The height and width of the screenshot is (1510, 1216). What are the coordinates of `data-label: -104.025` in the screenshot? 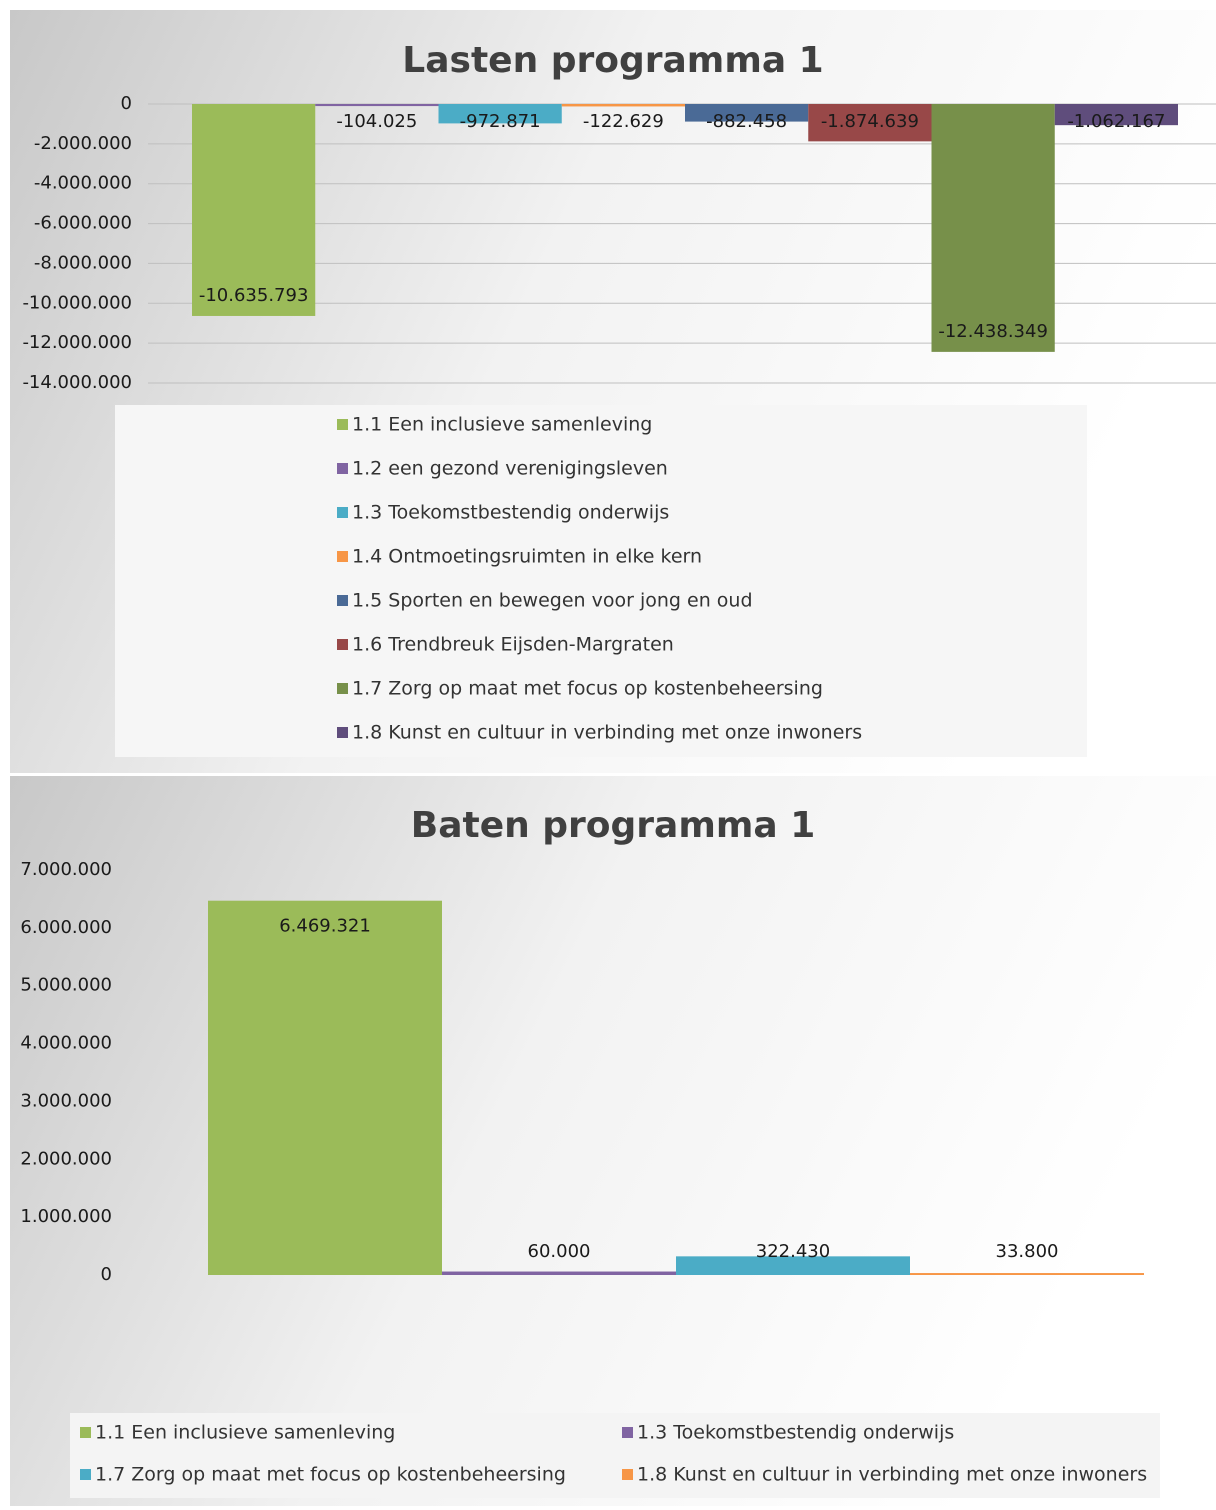 It's located at (376, 121).